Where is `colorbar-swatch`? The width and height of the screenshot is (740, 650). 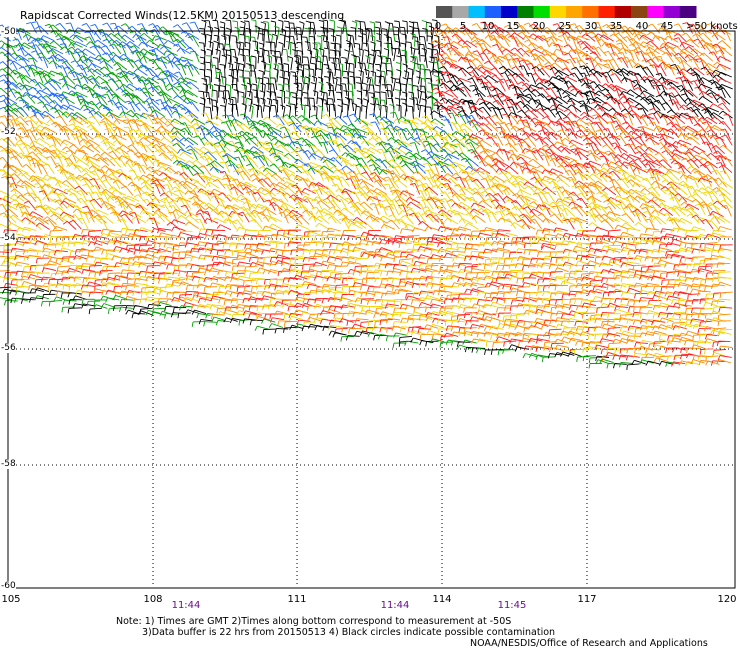 colorbar-swatch is located at coordinates (460, 12).